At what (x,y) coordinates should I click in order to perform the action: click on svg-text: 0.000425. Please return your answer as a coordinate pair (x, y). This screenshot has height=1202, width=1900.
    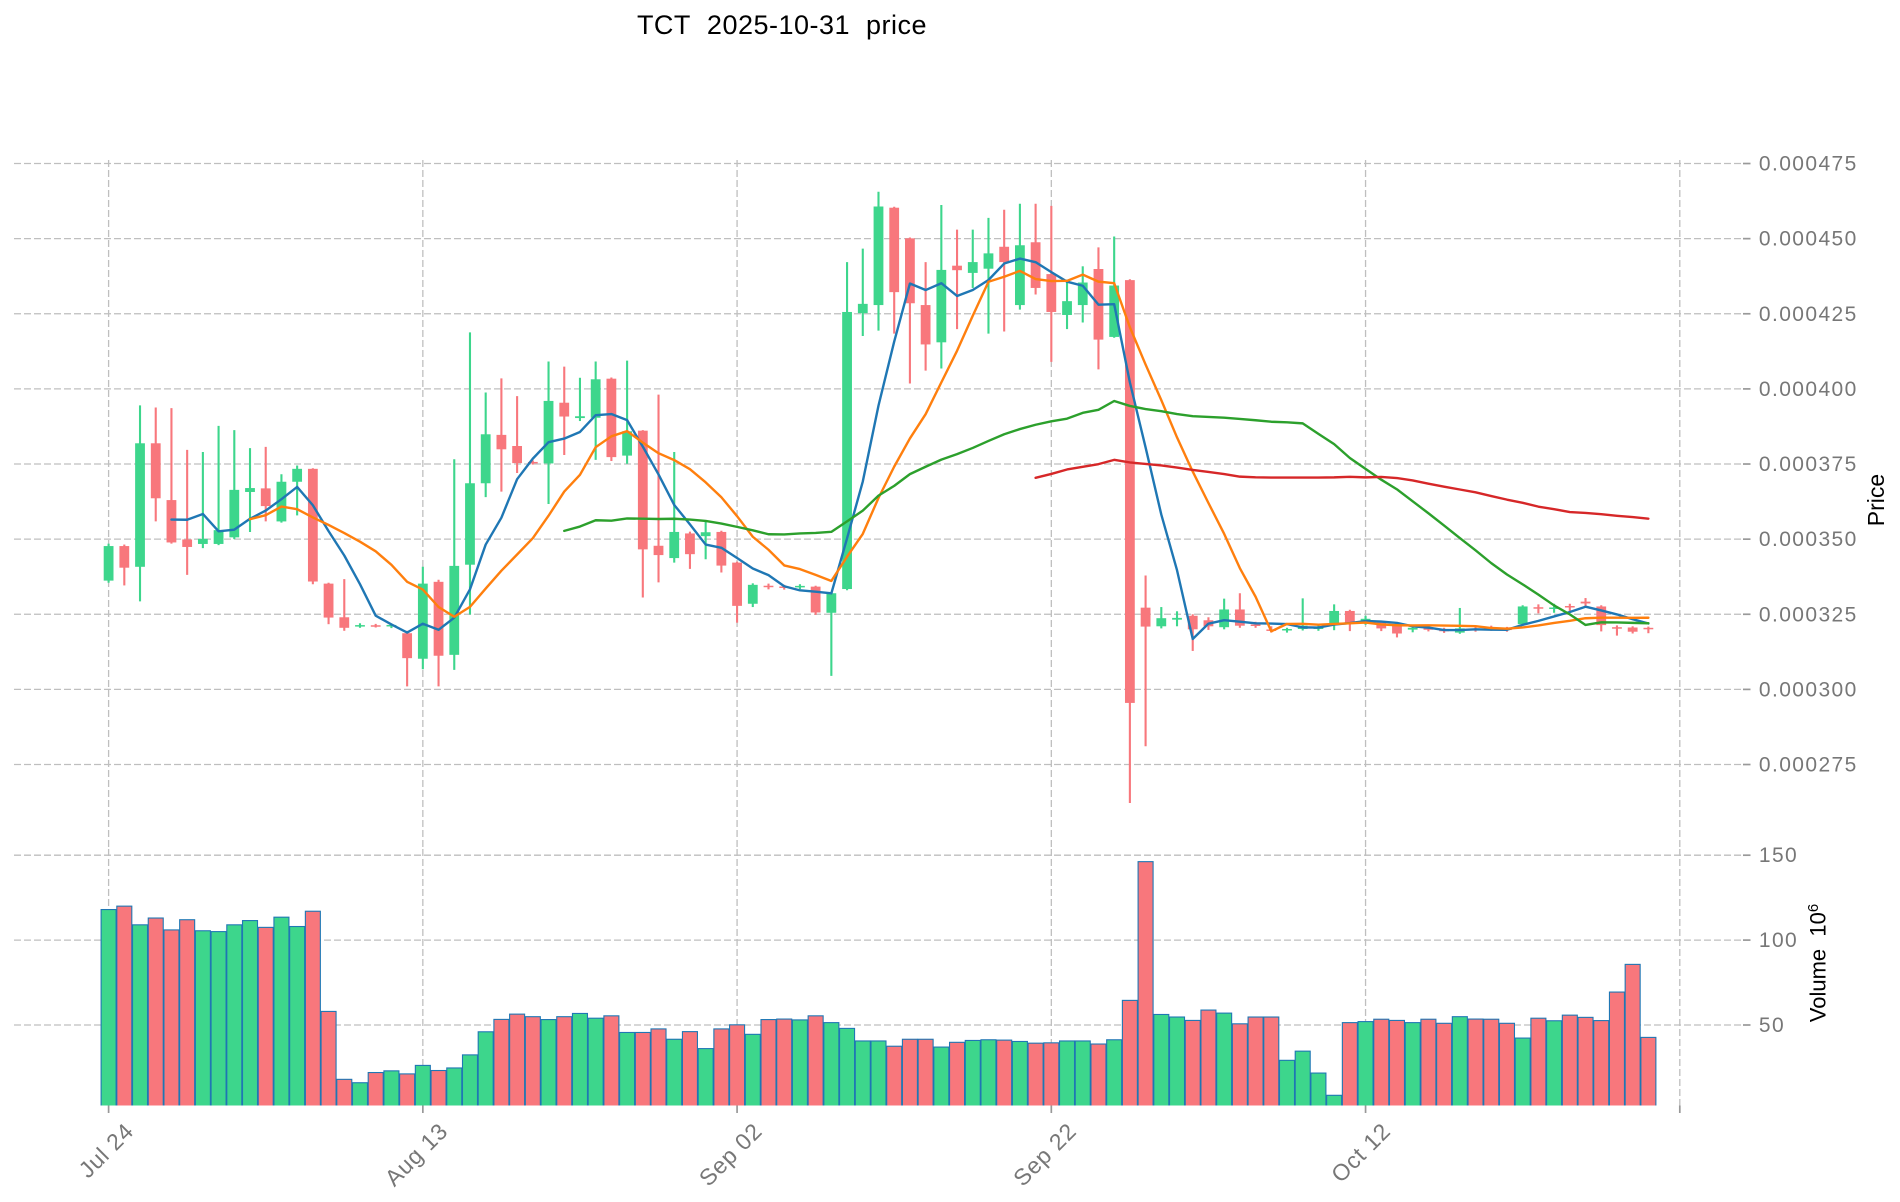
    Looking at the image, I should click on (1808, 314).